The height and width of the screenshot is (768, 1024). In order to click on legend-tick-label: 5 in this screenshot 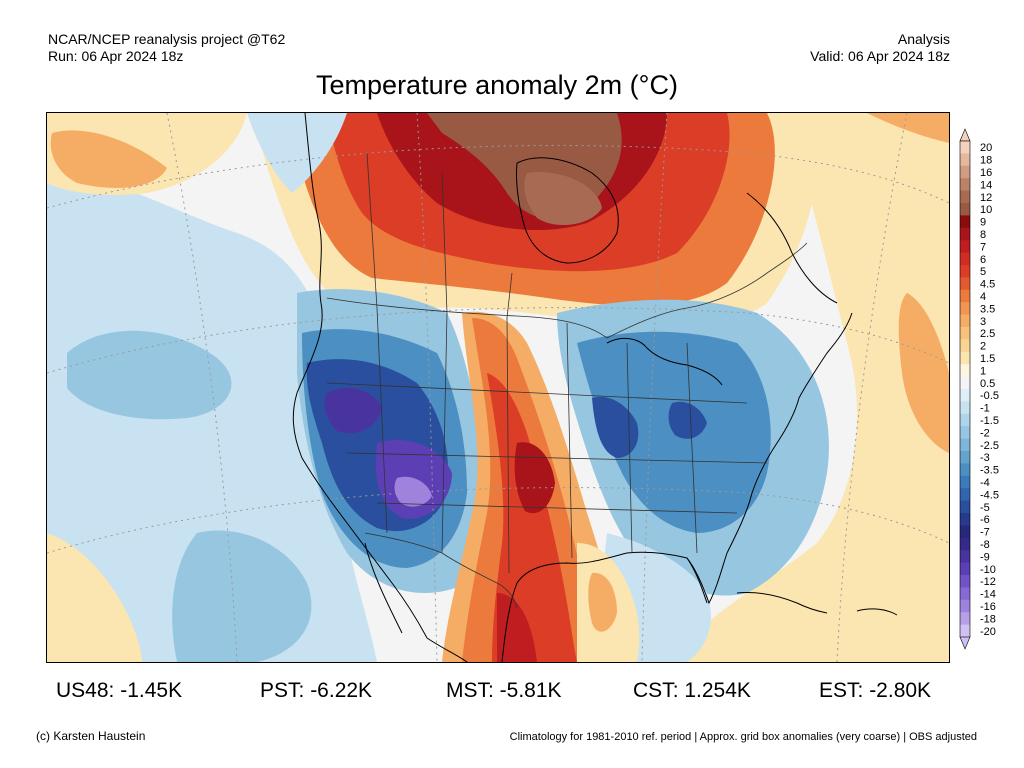, I will do `click(983, 272)`.